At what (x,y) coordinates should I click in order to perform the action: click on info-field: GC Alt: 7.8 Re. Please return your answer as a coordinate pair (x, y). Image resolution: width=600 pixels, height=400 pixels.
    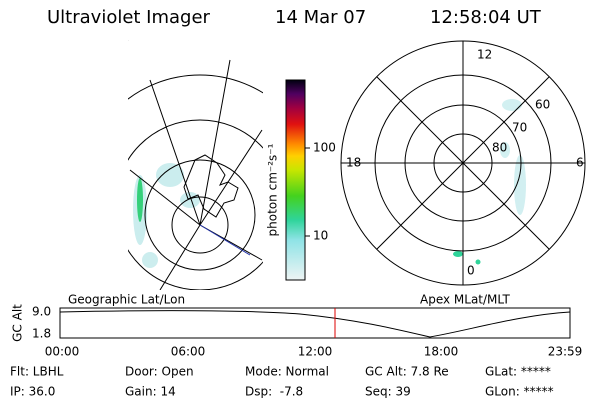
    Looking at the image, I should click on (407, 372).